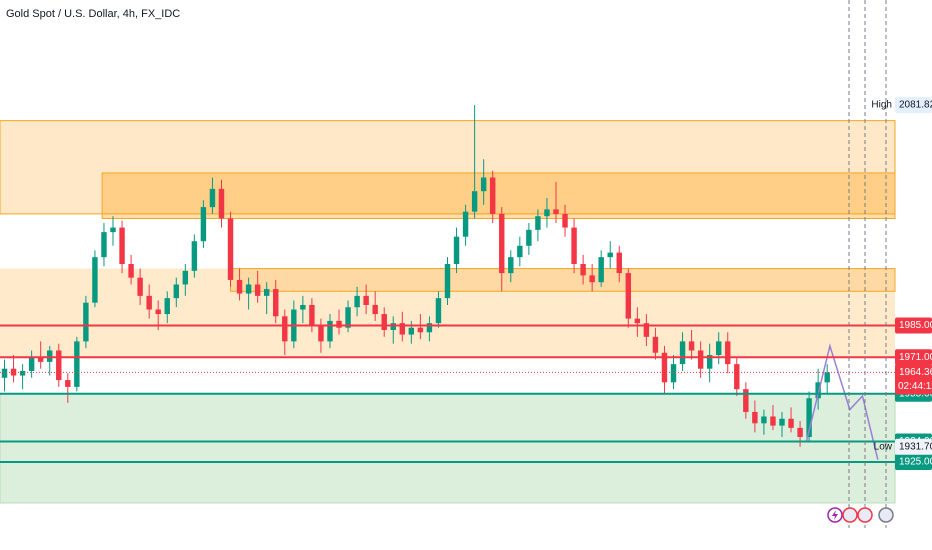 The height and width of the screenshot is (550, 932). What do you see at coordinates (93, 14) in the screenshot?
I see `chart-title: Gold Spot / U.S. Dollar, 4h, FX_IDC` at bounding box center [93, 14].